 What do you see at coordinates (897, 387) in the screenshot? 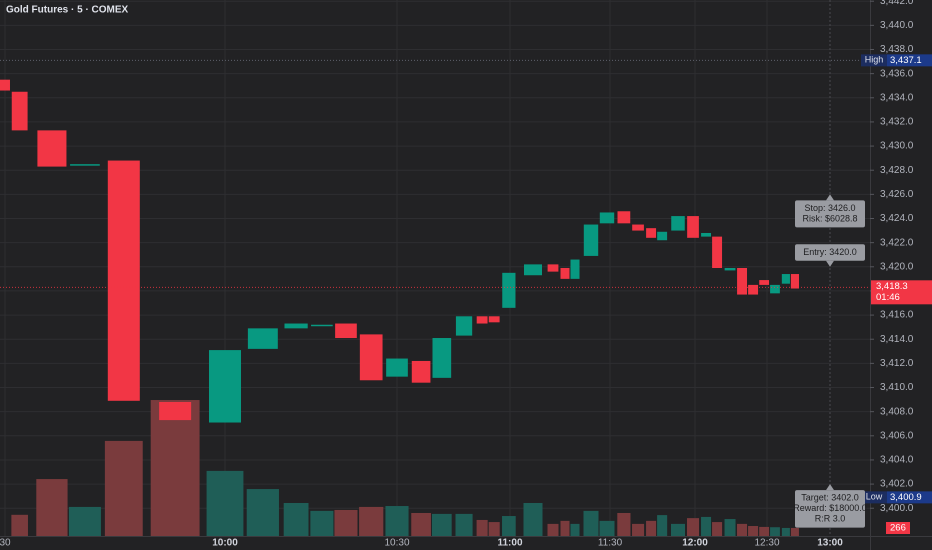
I see `y-tick-label: 3,410.0` at bounding box center [897, 387].